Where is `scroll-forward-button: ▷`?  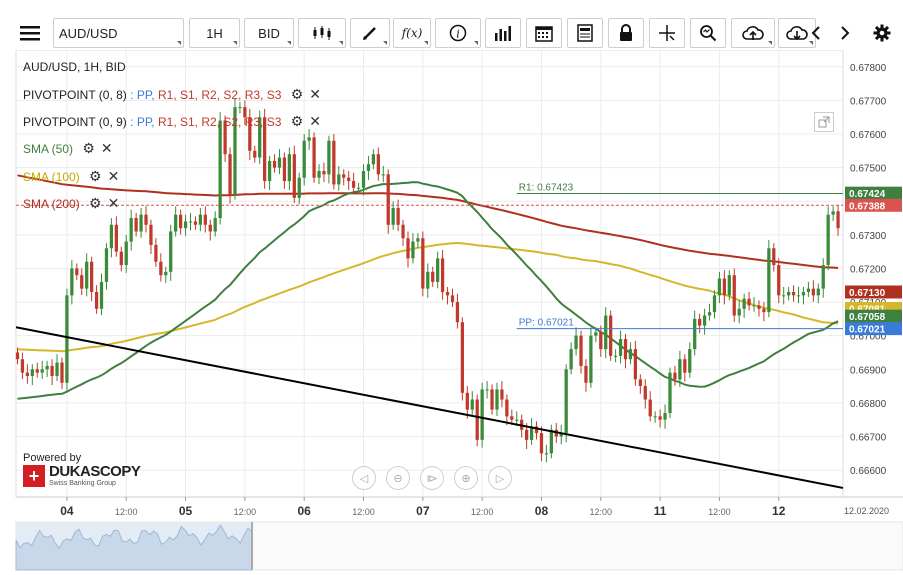
scroll-forward-button: ▷ is located at coordinates (500, 478).